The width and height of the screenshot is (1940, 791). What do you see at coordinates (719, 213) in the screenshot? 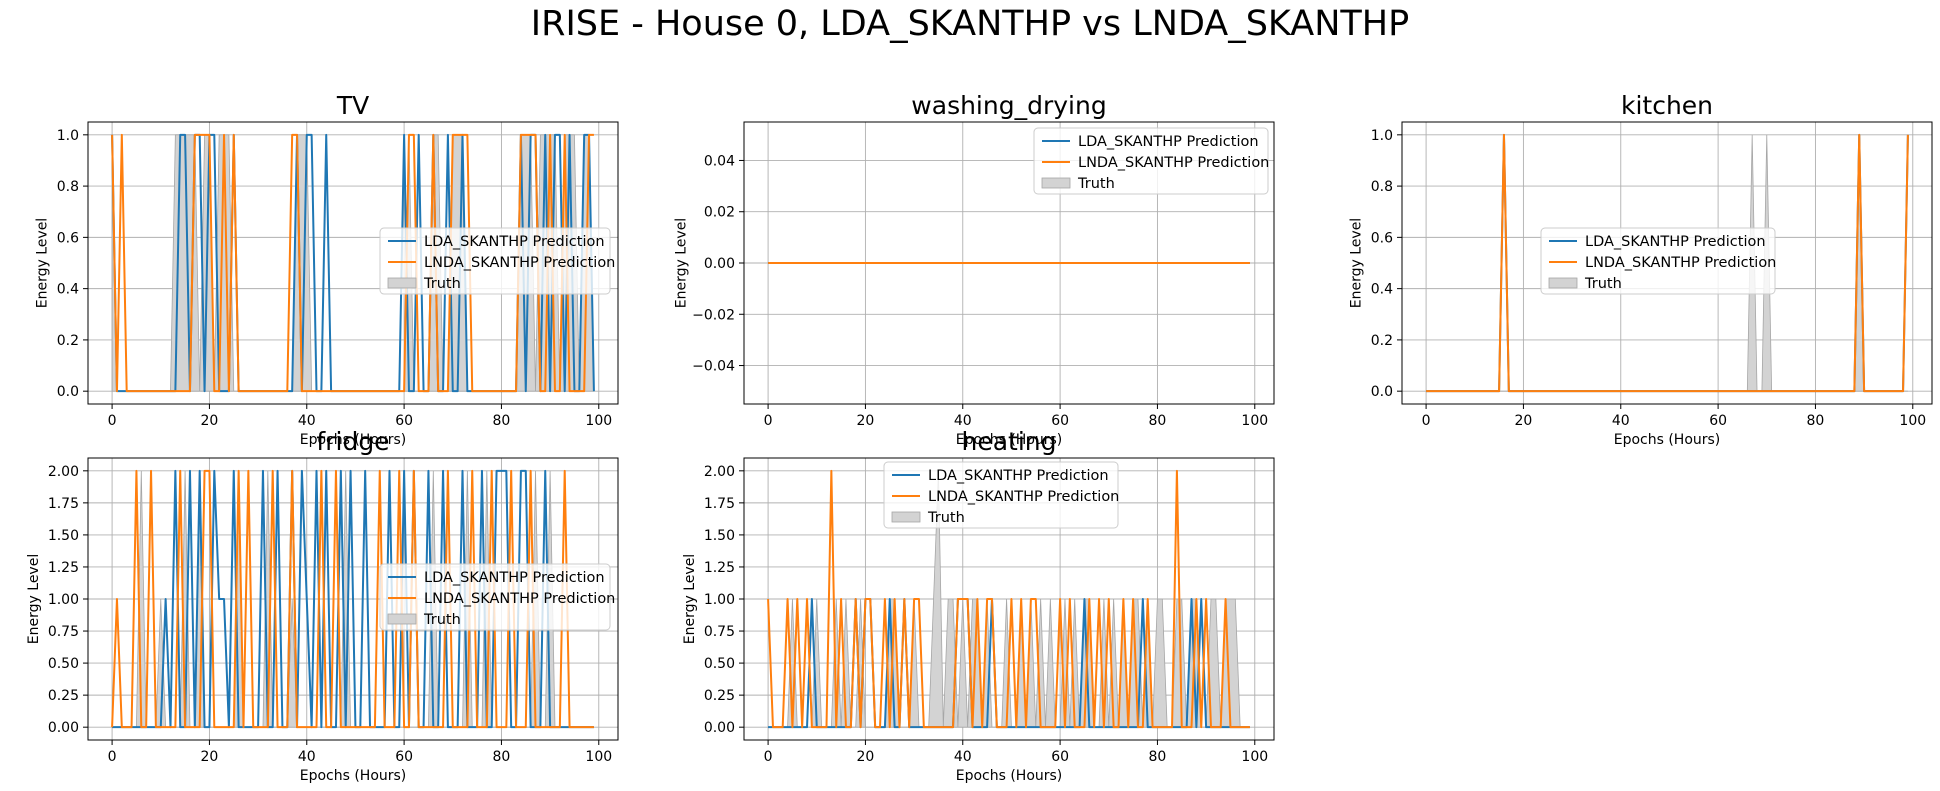
I see `y-tick-label: 0.02` at bounding box center [719, 213].